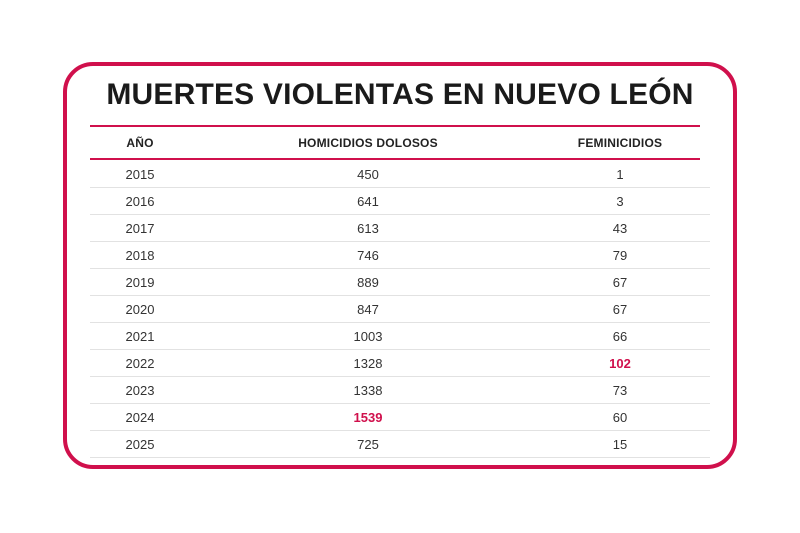  I want to click on header-rule, so click(395, 159).